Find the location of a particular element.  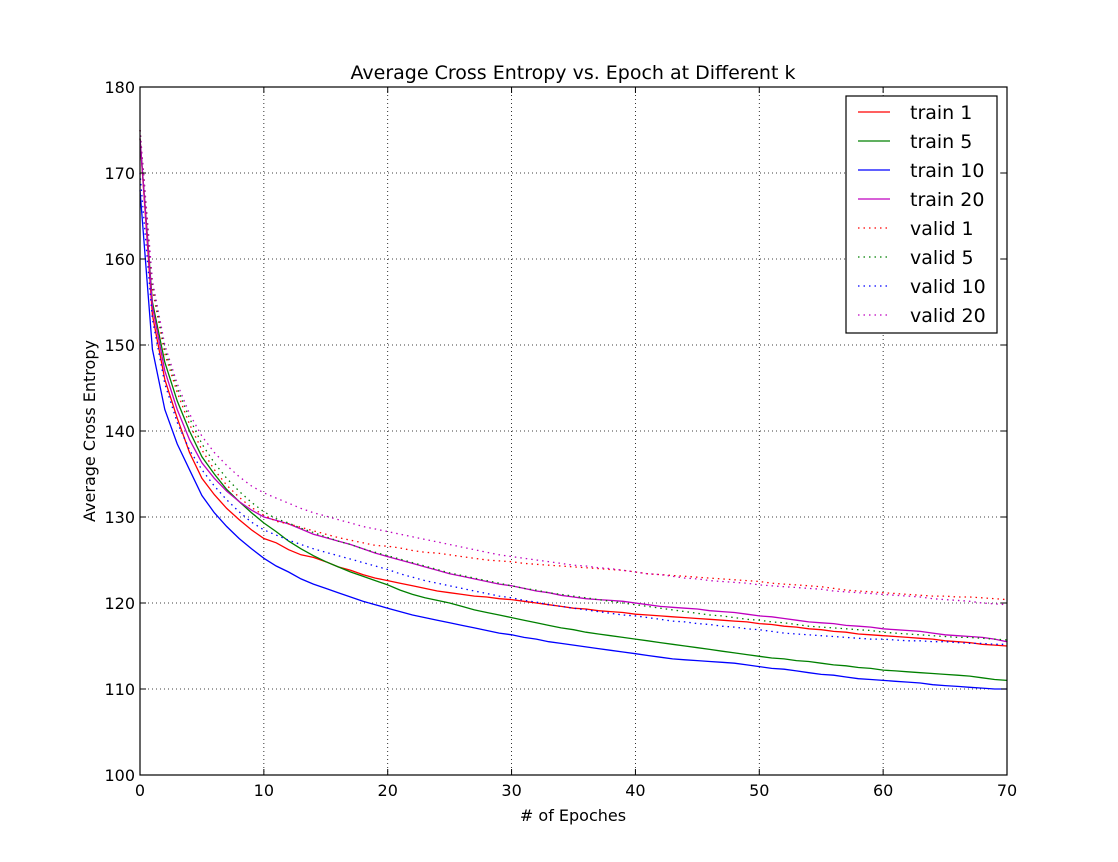

legend-label: valid 5 is located at coordinates (942, 258).